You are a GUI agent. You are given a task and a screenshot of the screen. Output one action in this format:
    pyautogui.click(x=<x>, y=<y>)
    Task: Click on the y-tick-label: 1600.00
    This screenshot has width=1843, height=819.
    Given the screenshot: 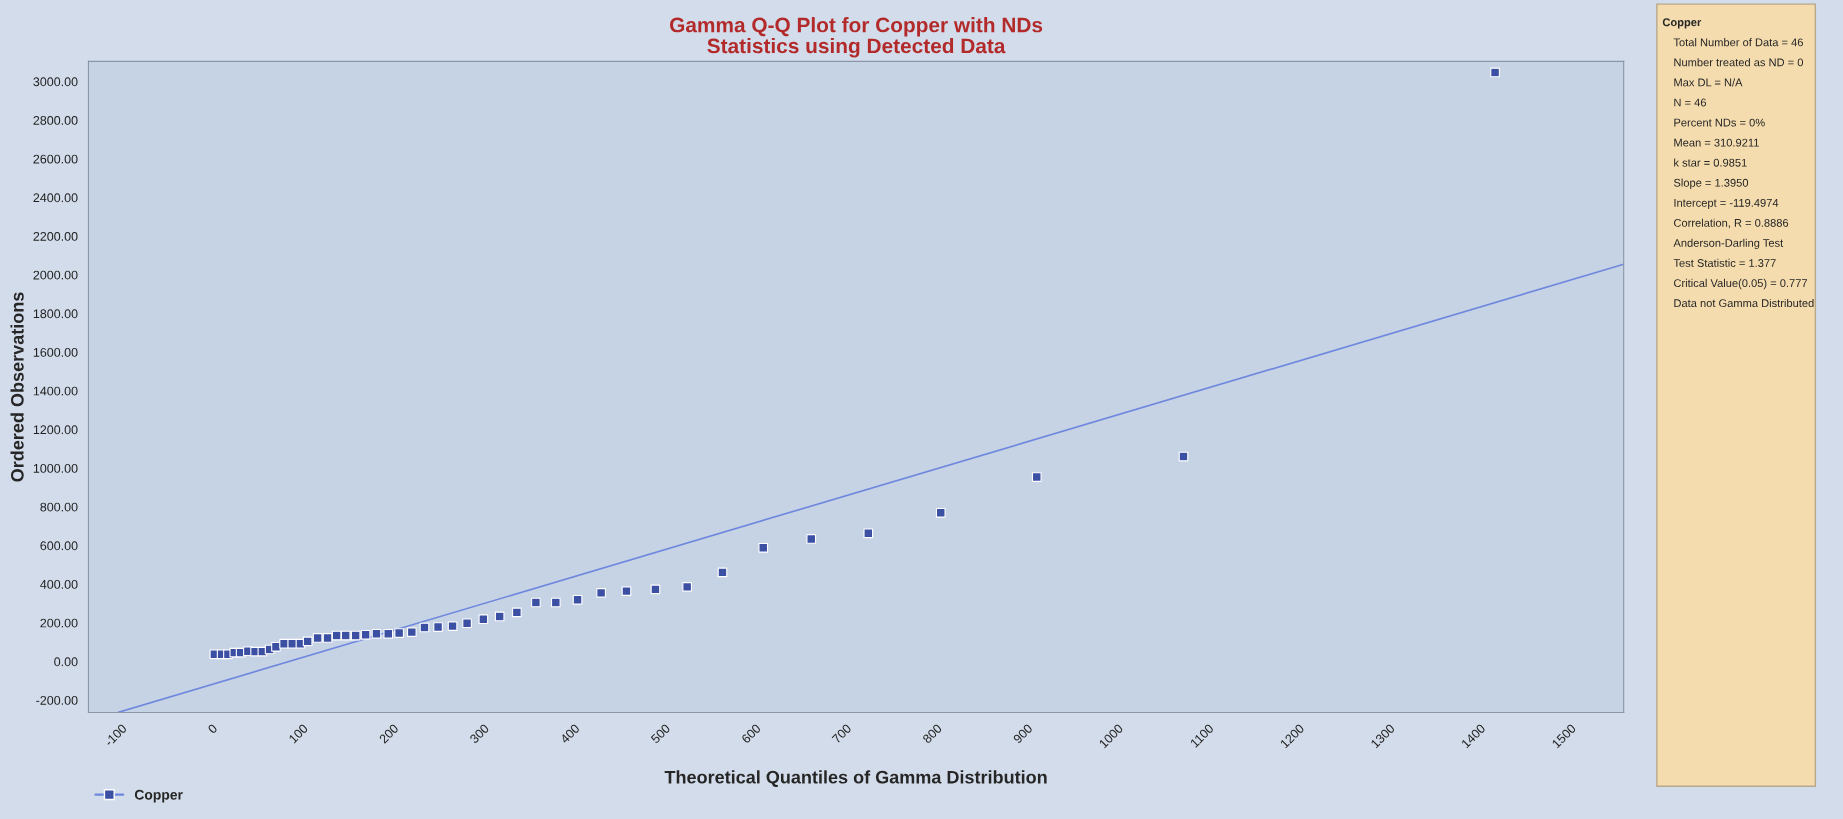 What is the action you would take?
    pyautogui.click(x=55, y=352)
    